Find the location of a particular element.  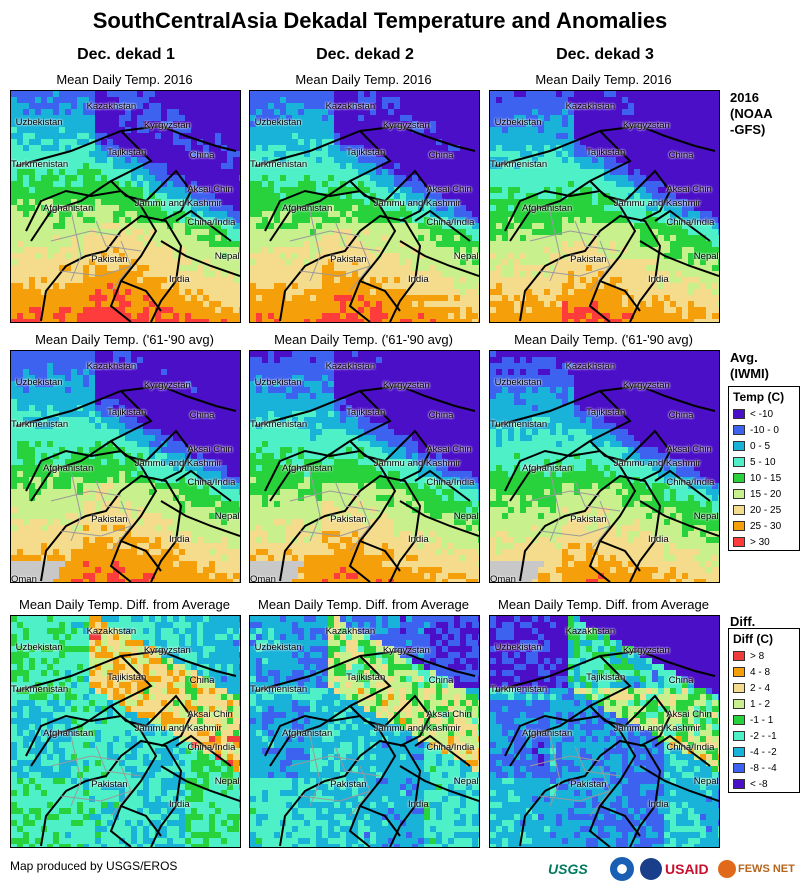

fewsnet-logo: FEWS NET is located at coordinates (756, 869).